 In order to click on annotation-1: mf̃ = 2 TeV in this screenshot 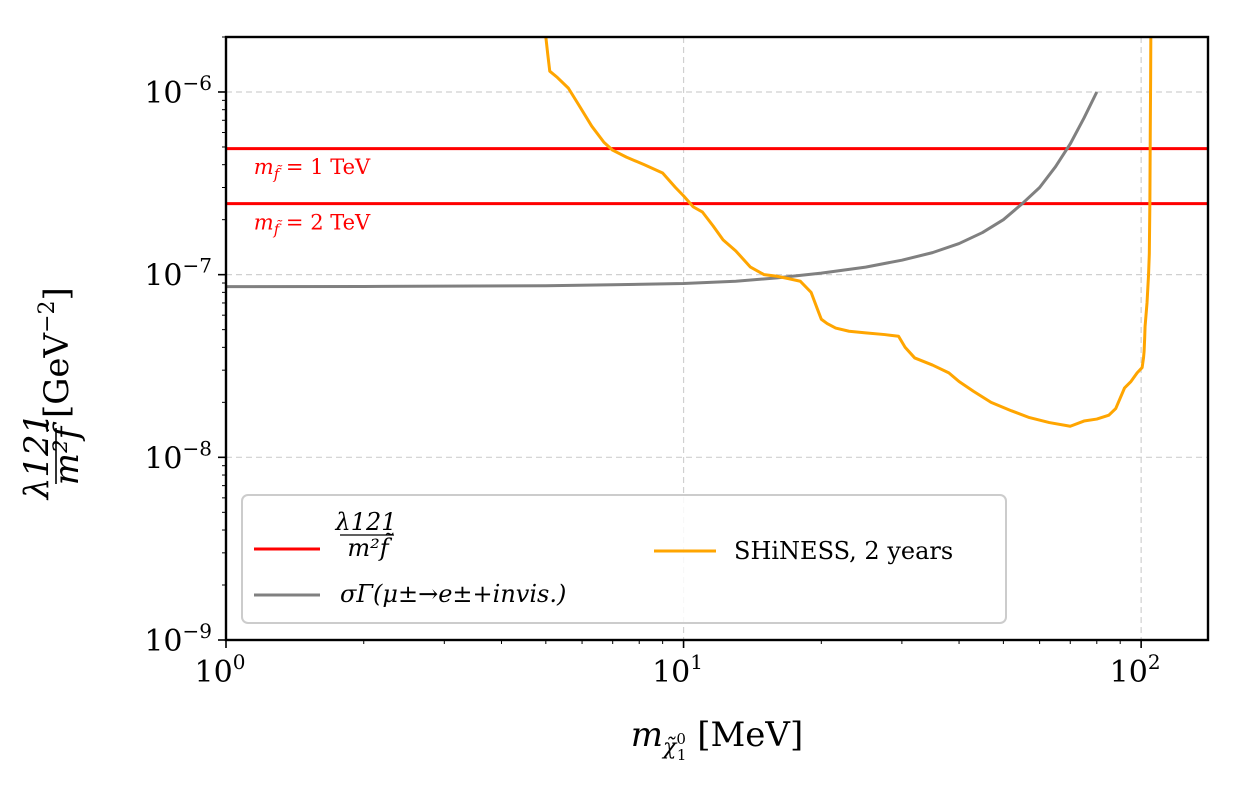, I will do `click(312, 224)`.